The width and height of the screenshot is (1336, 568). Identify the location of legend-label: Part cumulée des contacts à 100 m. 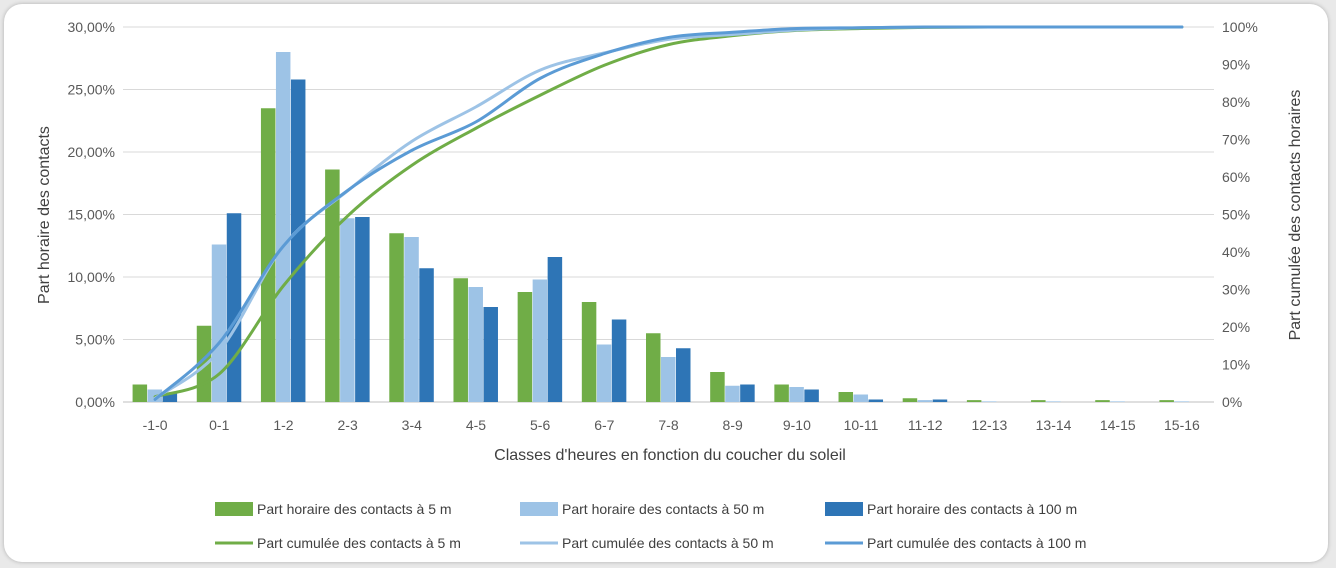
(976, 543).